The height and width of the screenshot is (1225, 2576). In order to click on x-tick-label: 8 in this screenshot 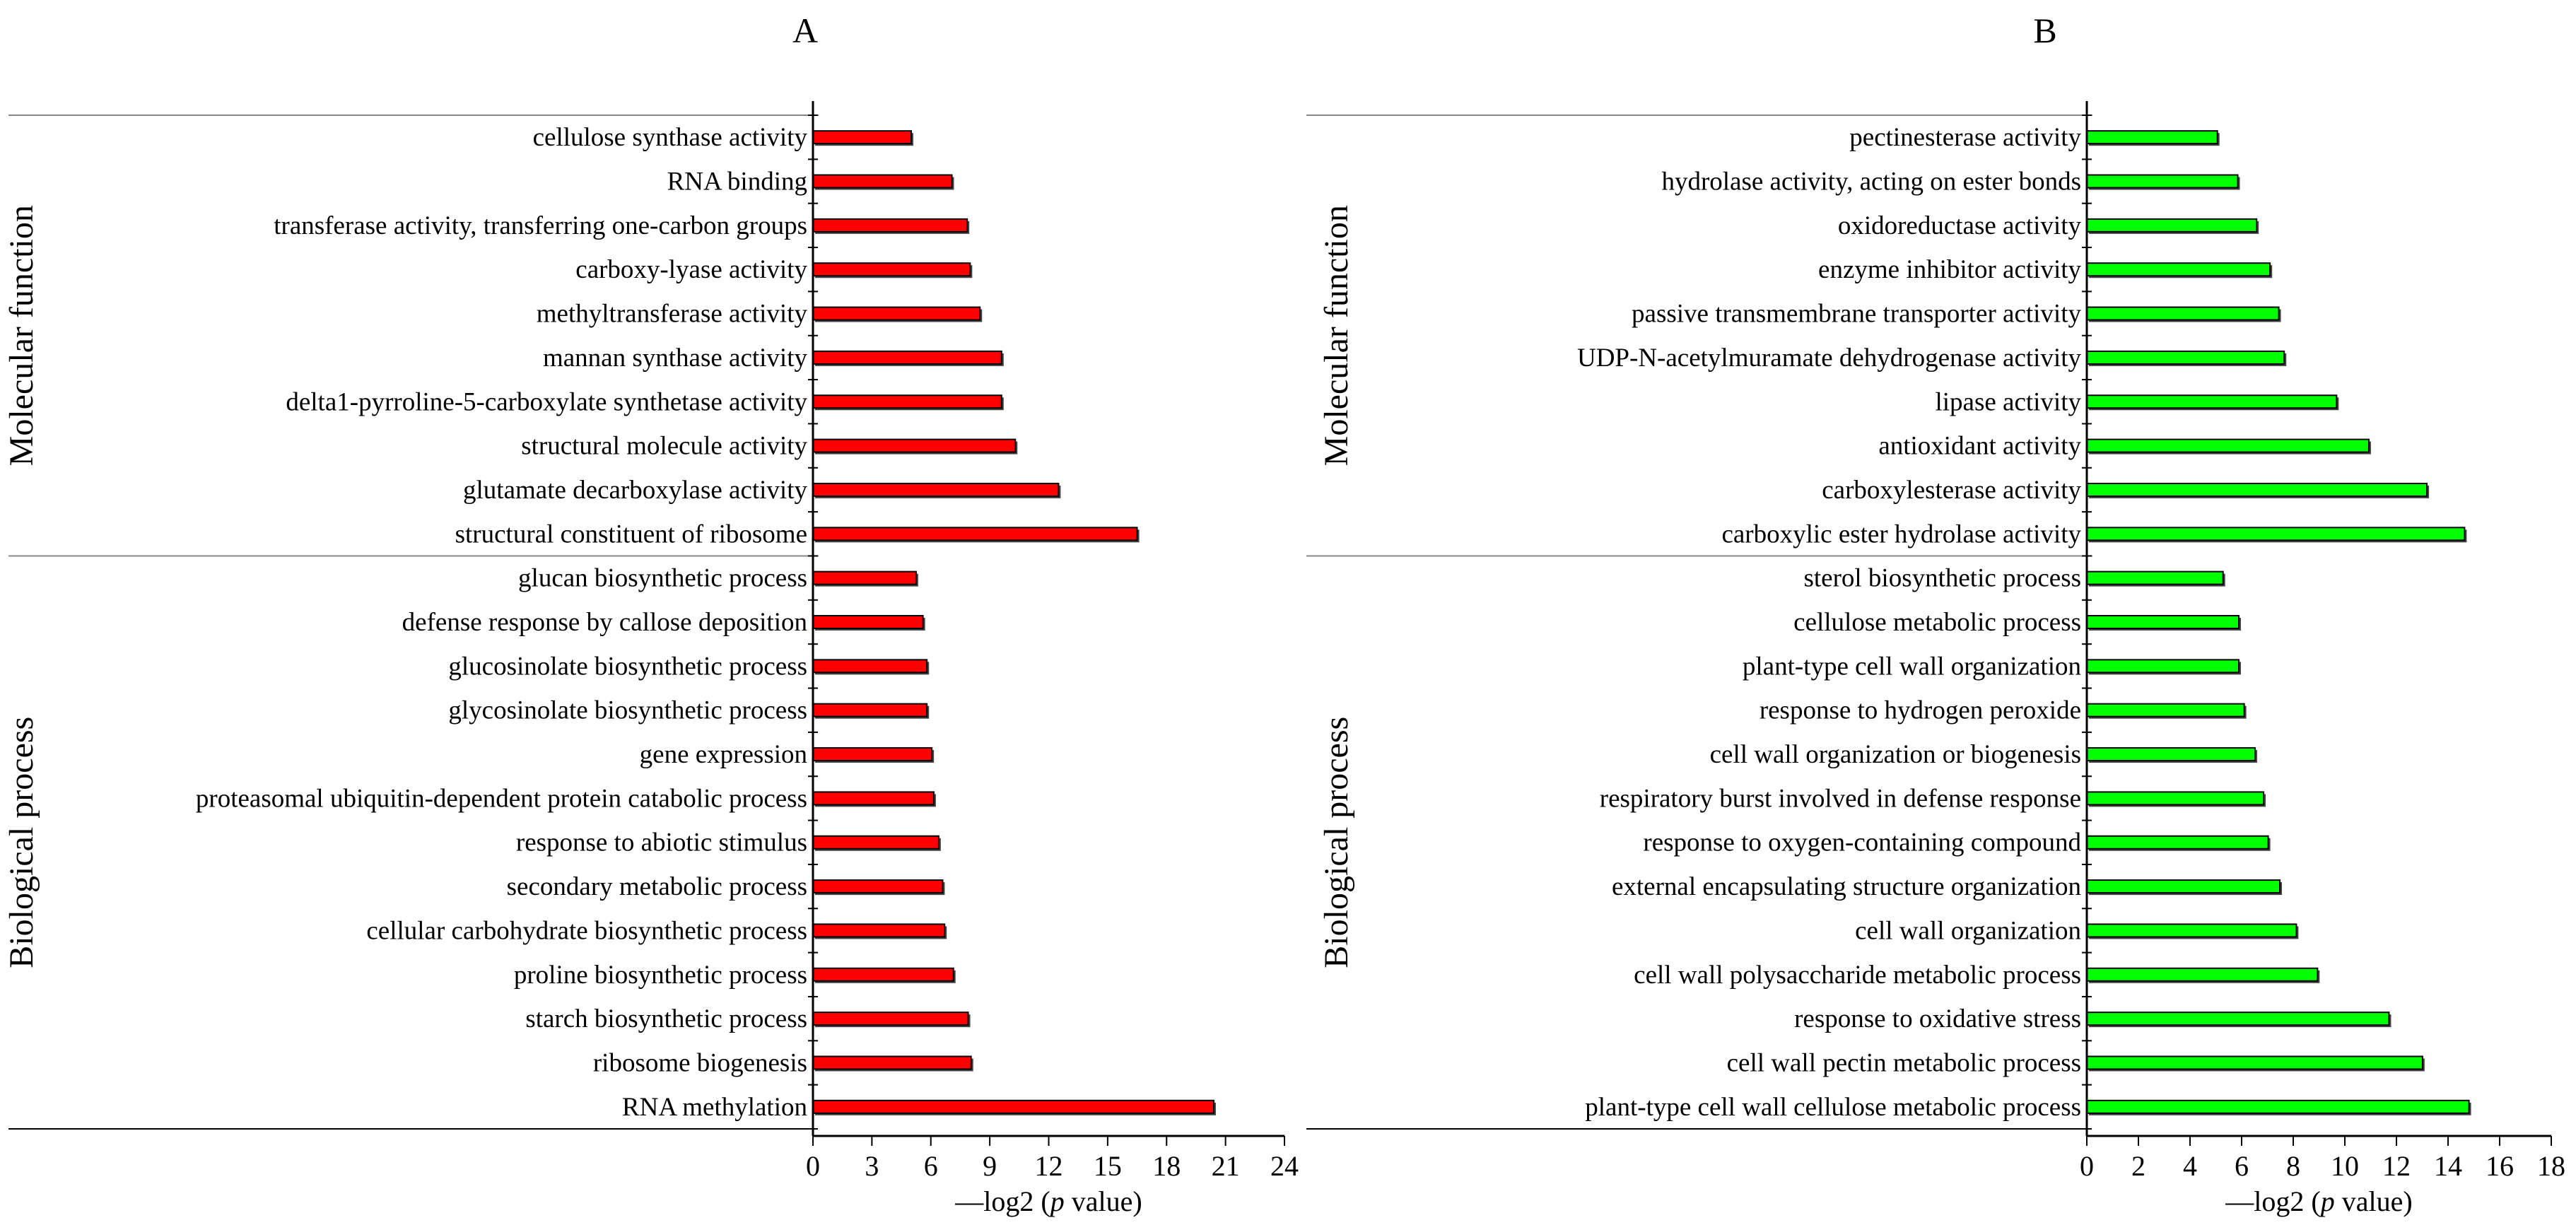, I will do `click(2293, 1166)`.